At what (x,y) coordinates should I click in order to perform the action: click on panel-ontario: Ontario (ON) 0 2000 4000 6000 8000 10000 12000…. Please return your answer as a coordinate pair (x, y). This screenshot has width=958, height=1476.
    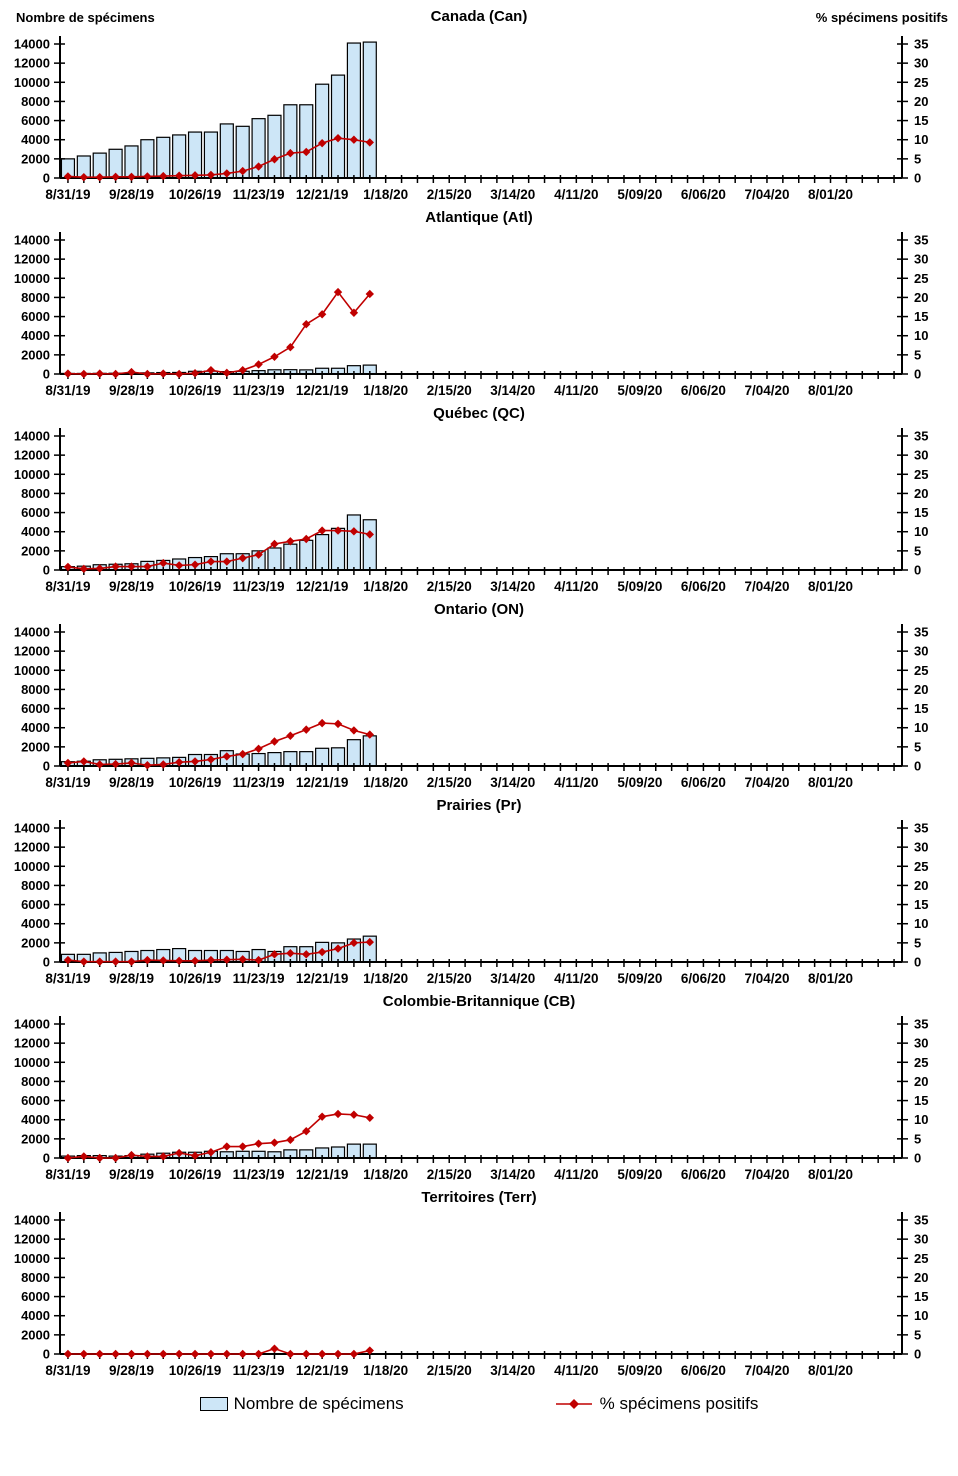
    Looking at the image, I should click on (479, 698).